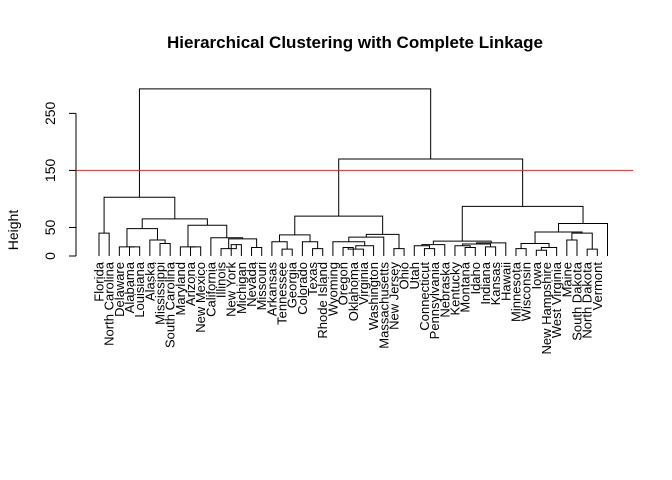 Image resolution: width=672 pixels, height=480 pixels. What do you see at coordinates (221, 280) in the screenshot?
I see `leaf-label: Illinois` at bounding box center [221, 280].